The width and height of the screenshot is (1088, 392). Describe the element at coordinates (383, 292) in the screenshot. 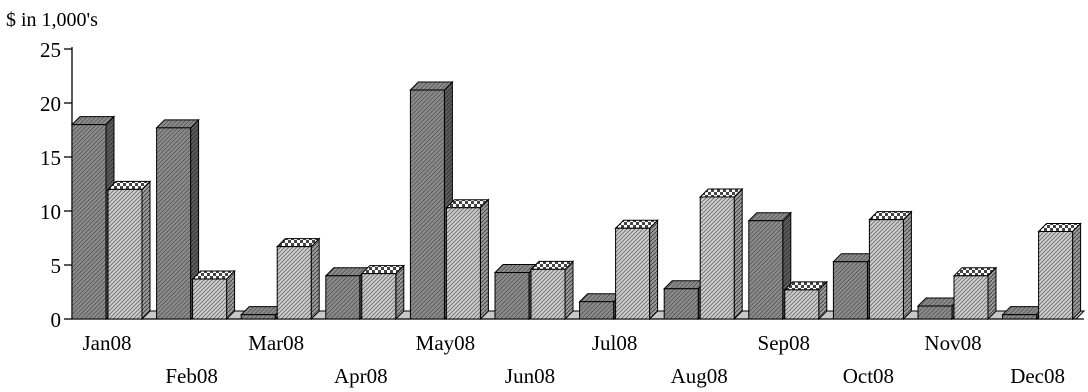

I see `bar-Apr08-series2` at that location.